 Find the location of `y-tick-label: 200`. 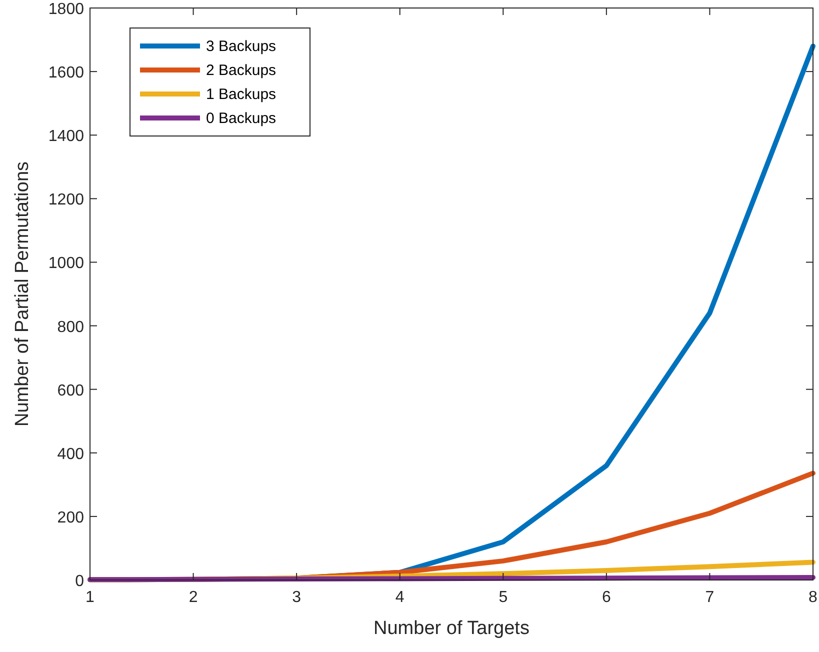

y-tick-label: 200 is located at coordinates (70, 517).